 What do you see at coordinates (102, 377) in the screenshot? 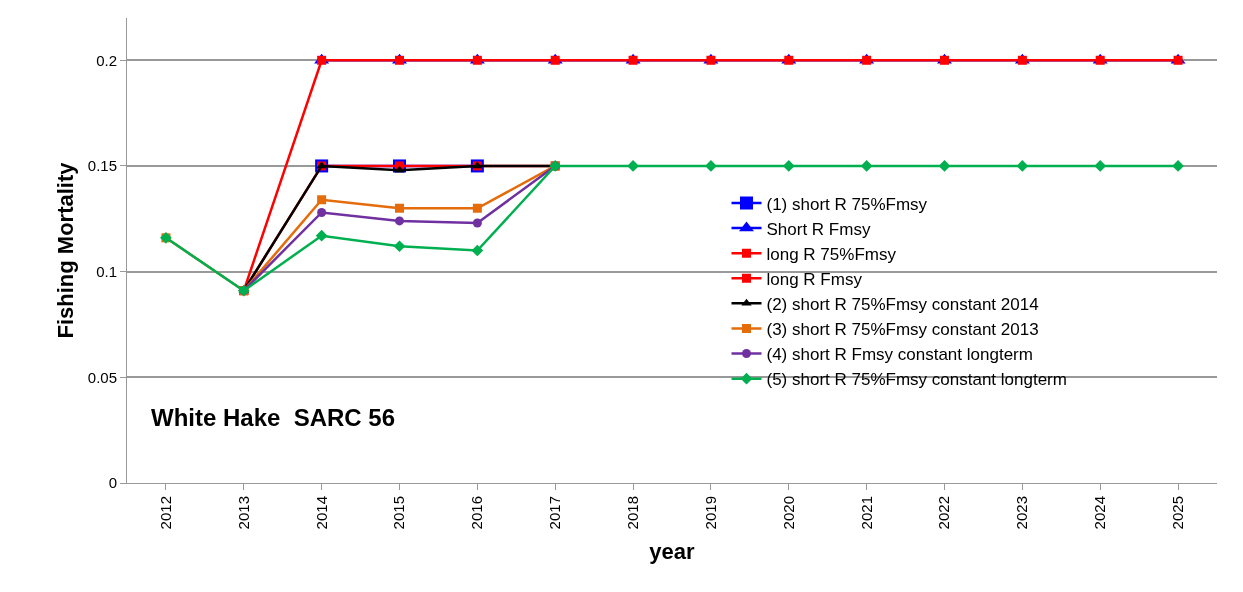
I see `y-tick-label: 0.05` at bounding box center [102, 377].